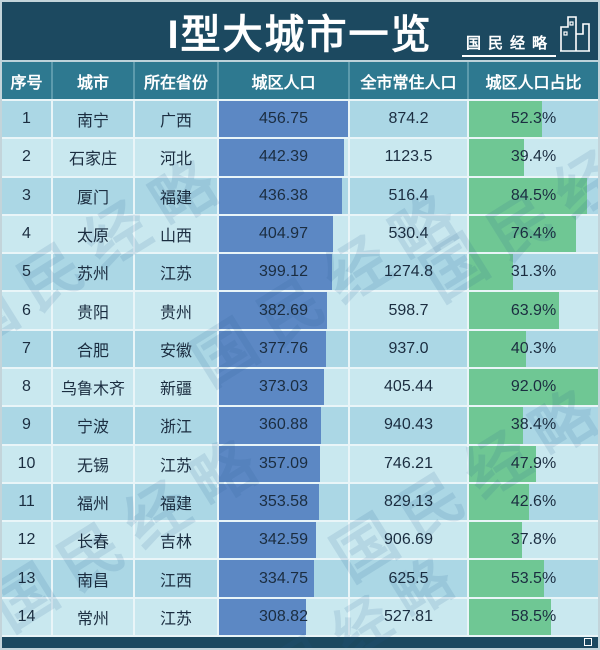  I want to click on table-row: 3 厦门 福建 436.38 516.4 84.5%, so click(300, 196).